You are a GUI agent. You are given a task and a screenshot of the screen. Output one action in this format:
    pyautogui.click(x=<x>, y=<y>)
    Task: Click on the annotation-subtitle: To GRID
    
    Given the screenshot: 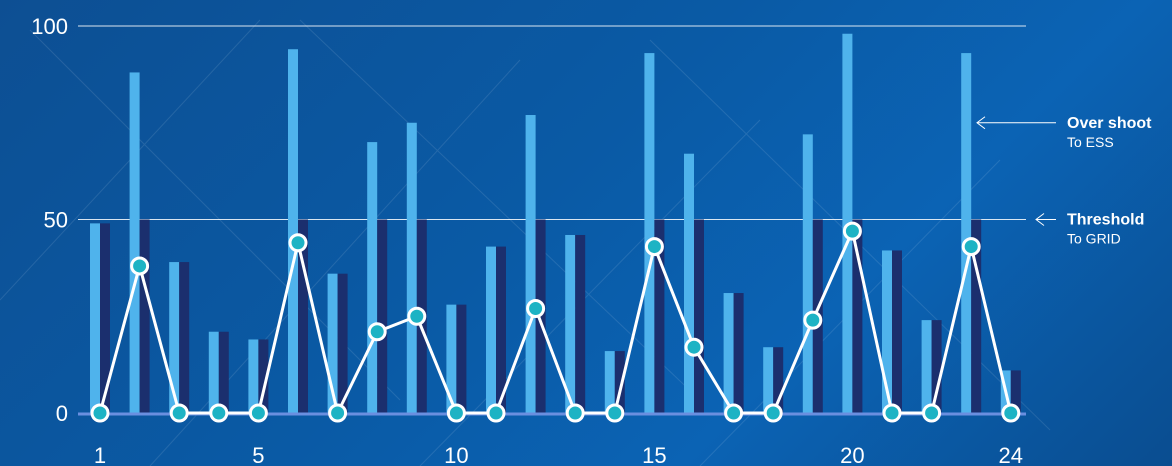 What is the action you would take?
    pyautogui.click(x=1094, y=239)
    